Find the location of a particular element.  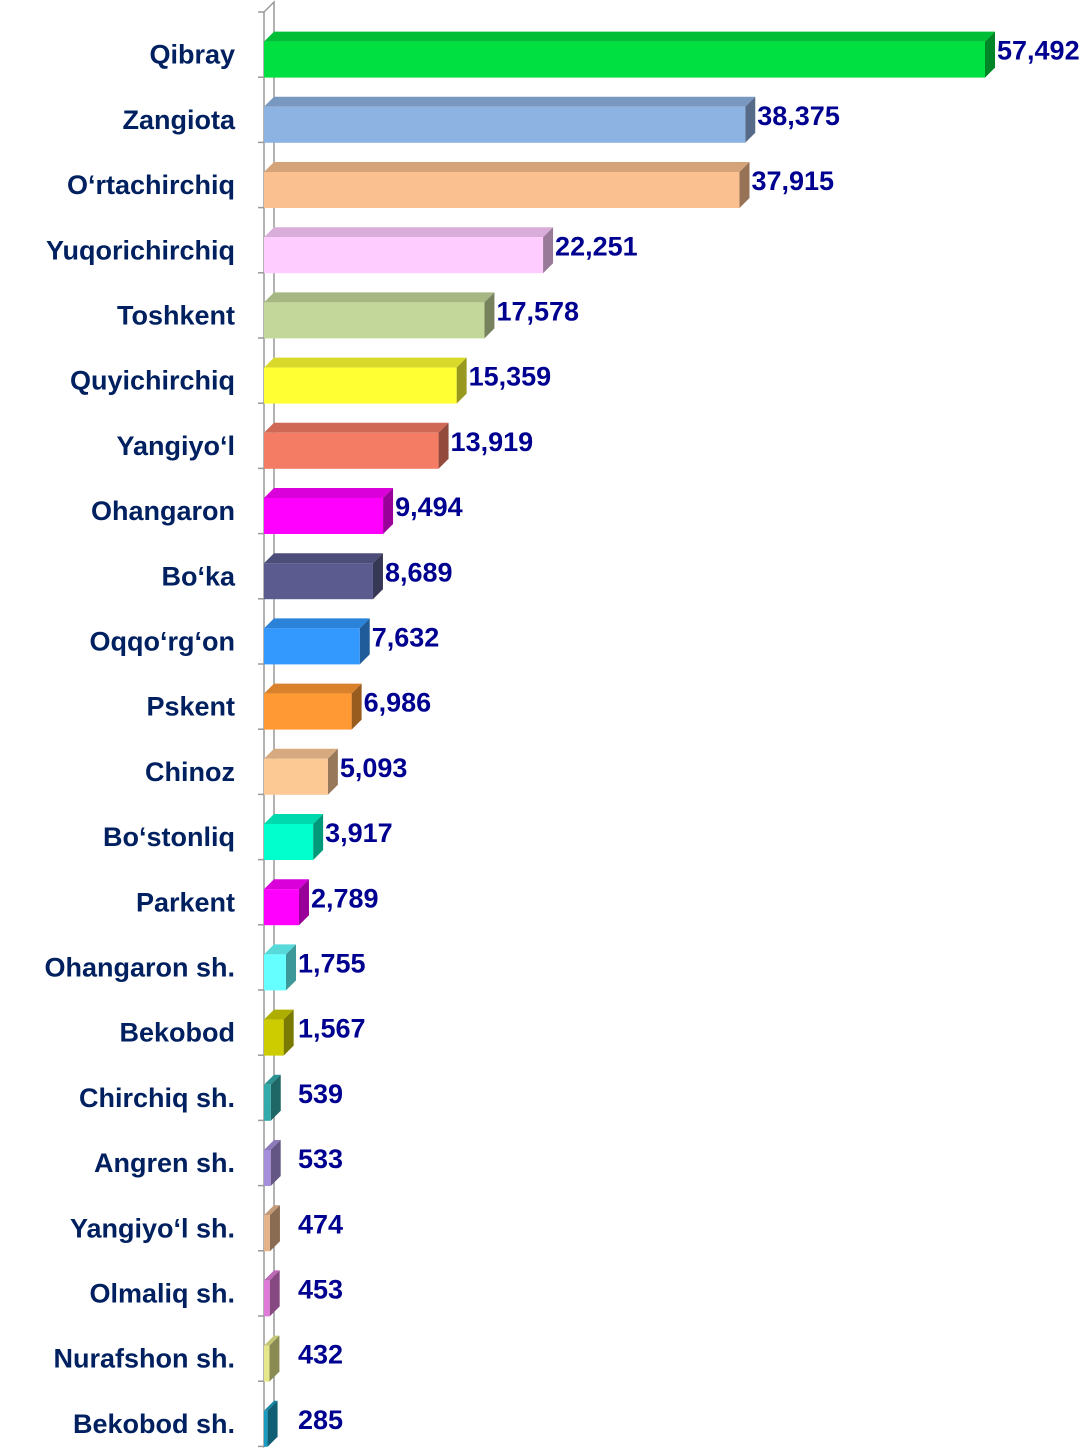

value-label: 22,251 is located at coordinates (596, 246).